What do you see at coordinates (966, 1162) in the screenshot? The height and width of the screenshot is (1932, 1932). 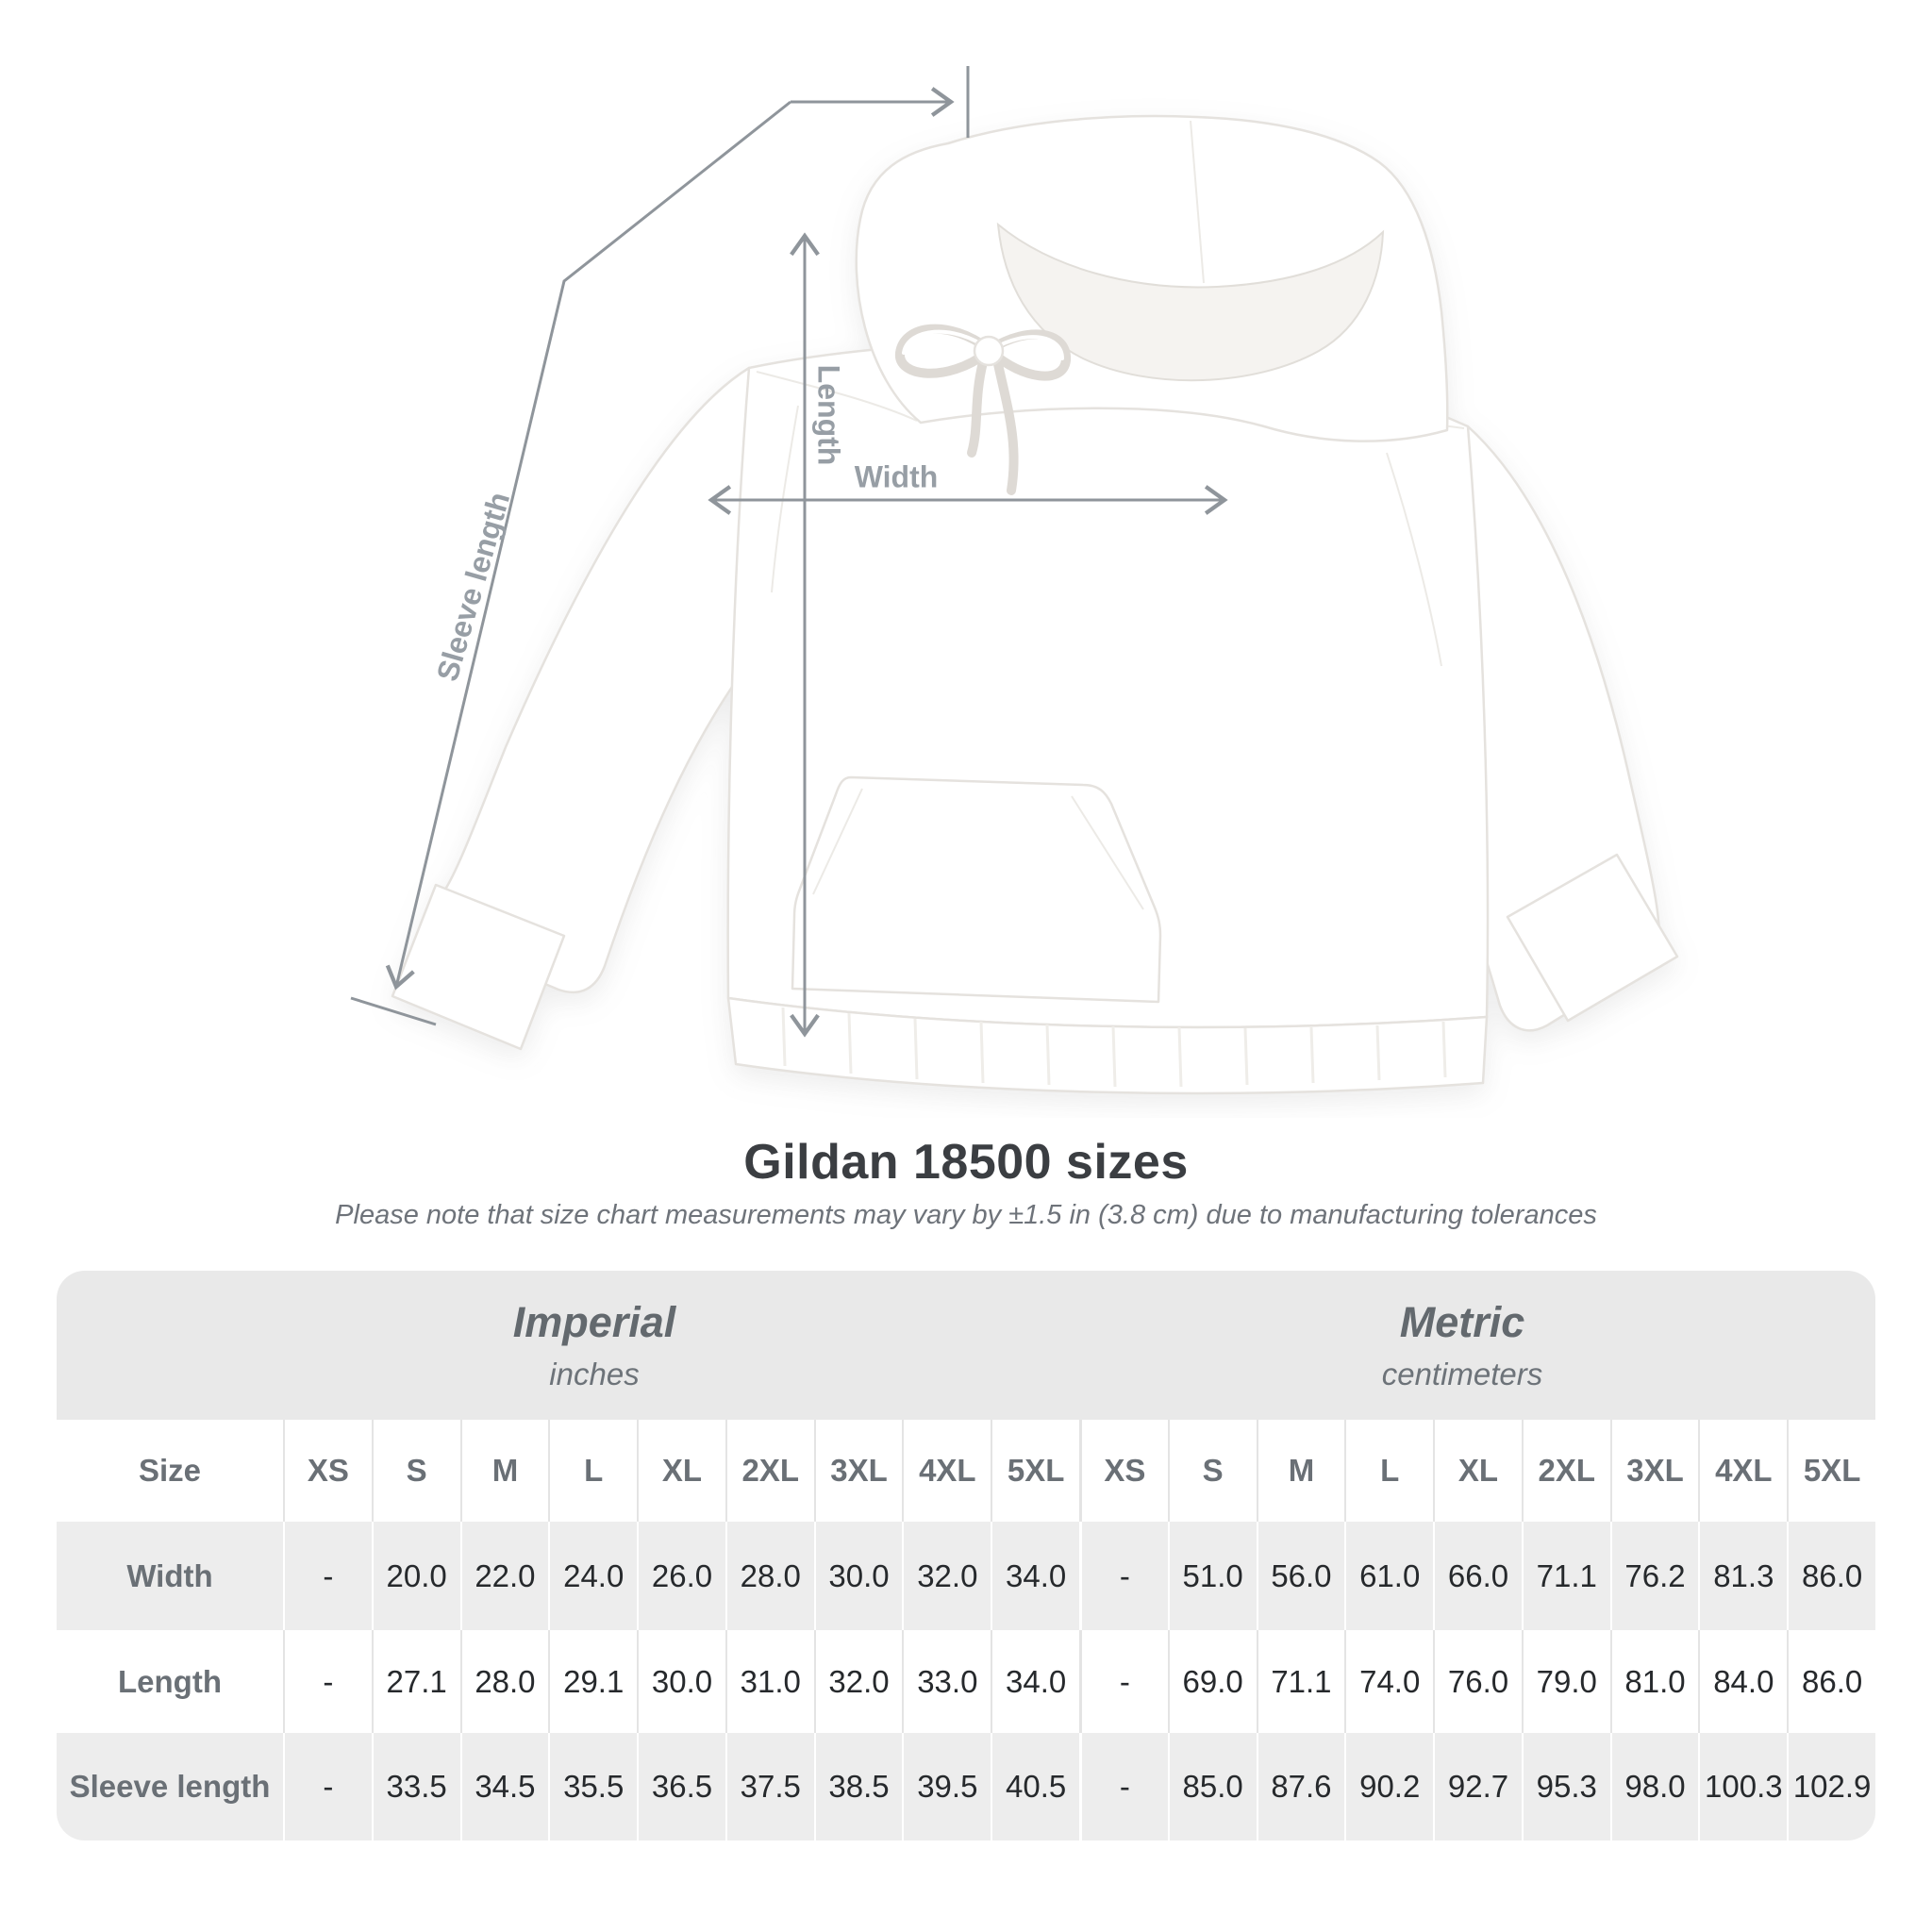 I see `page-title: Gildan 18500 sizes` at bounding box center [966, 1162].